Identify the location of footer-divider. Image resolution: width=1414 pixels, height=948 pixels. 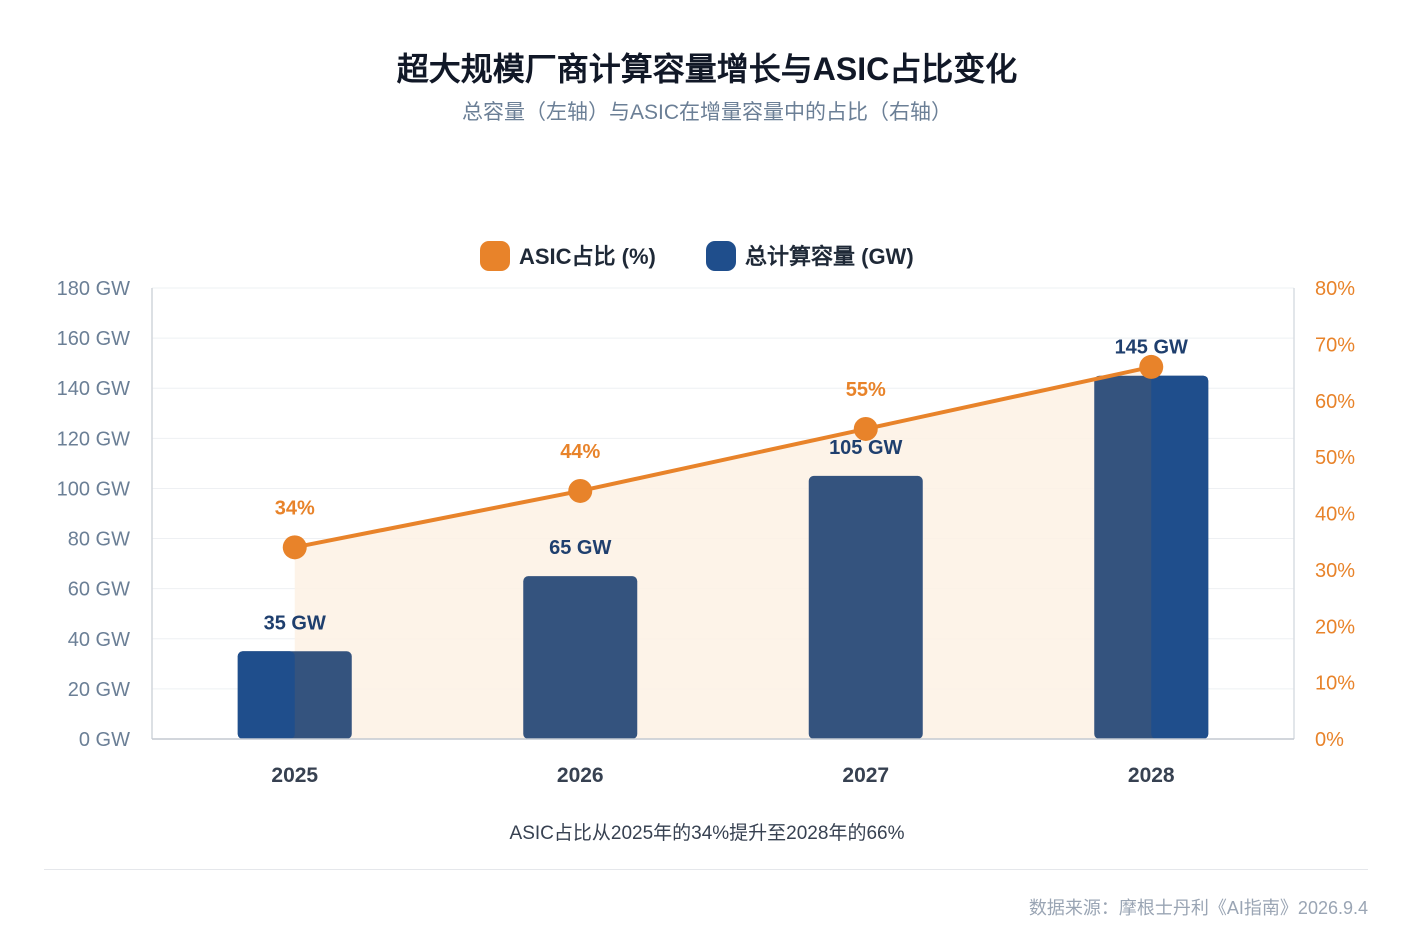
(706, 869).